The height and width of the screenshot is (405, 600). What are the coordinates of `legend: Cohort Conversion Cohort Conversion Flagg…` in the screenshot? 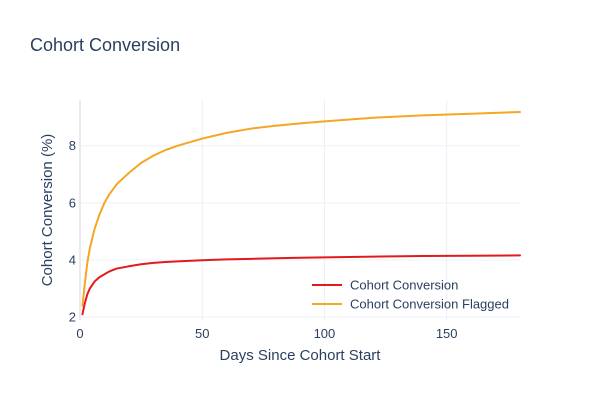 It's located at (410, 295).